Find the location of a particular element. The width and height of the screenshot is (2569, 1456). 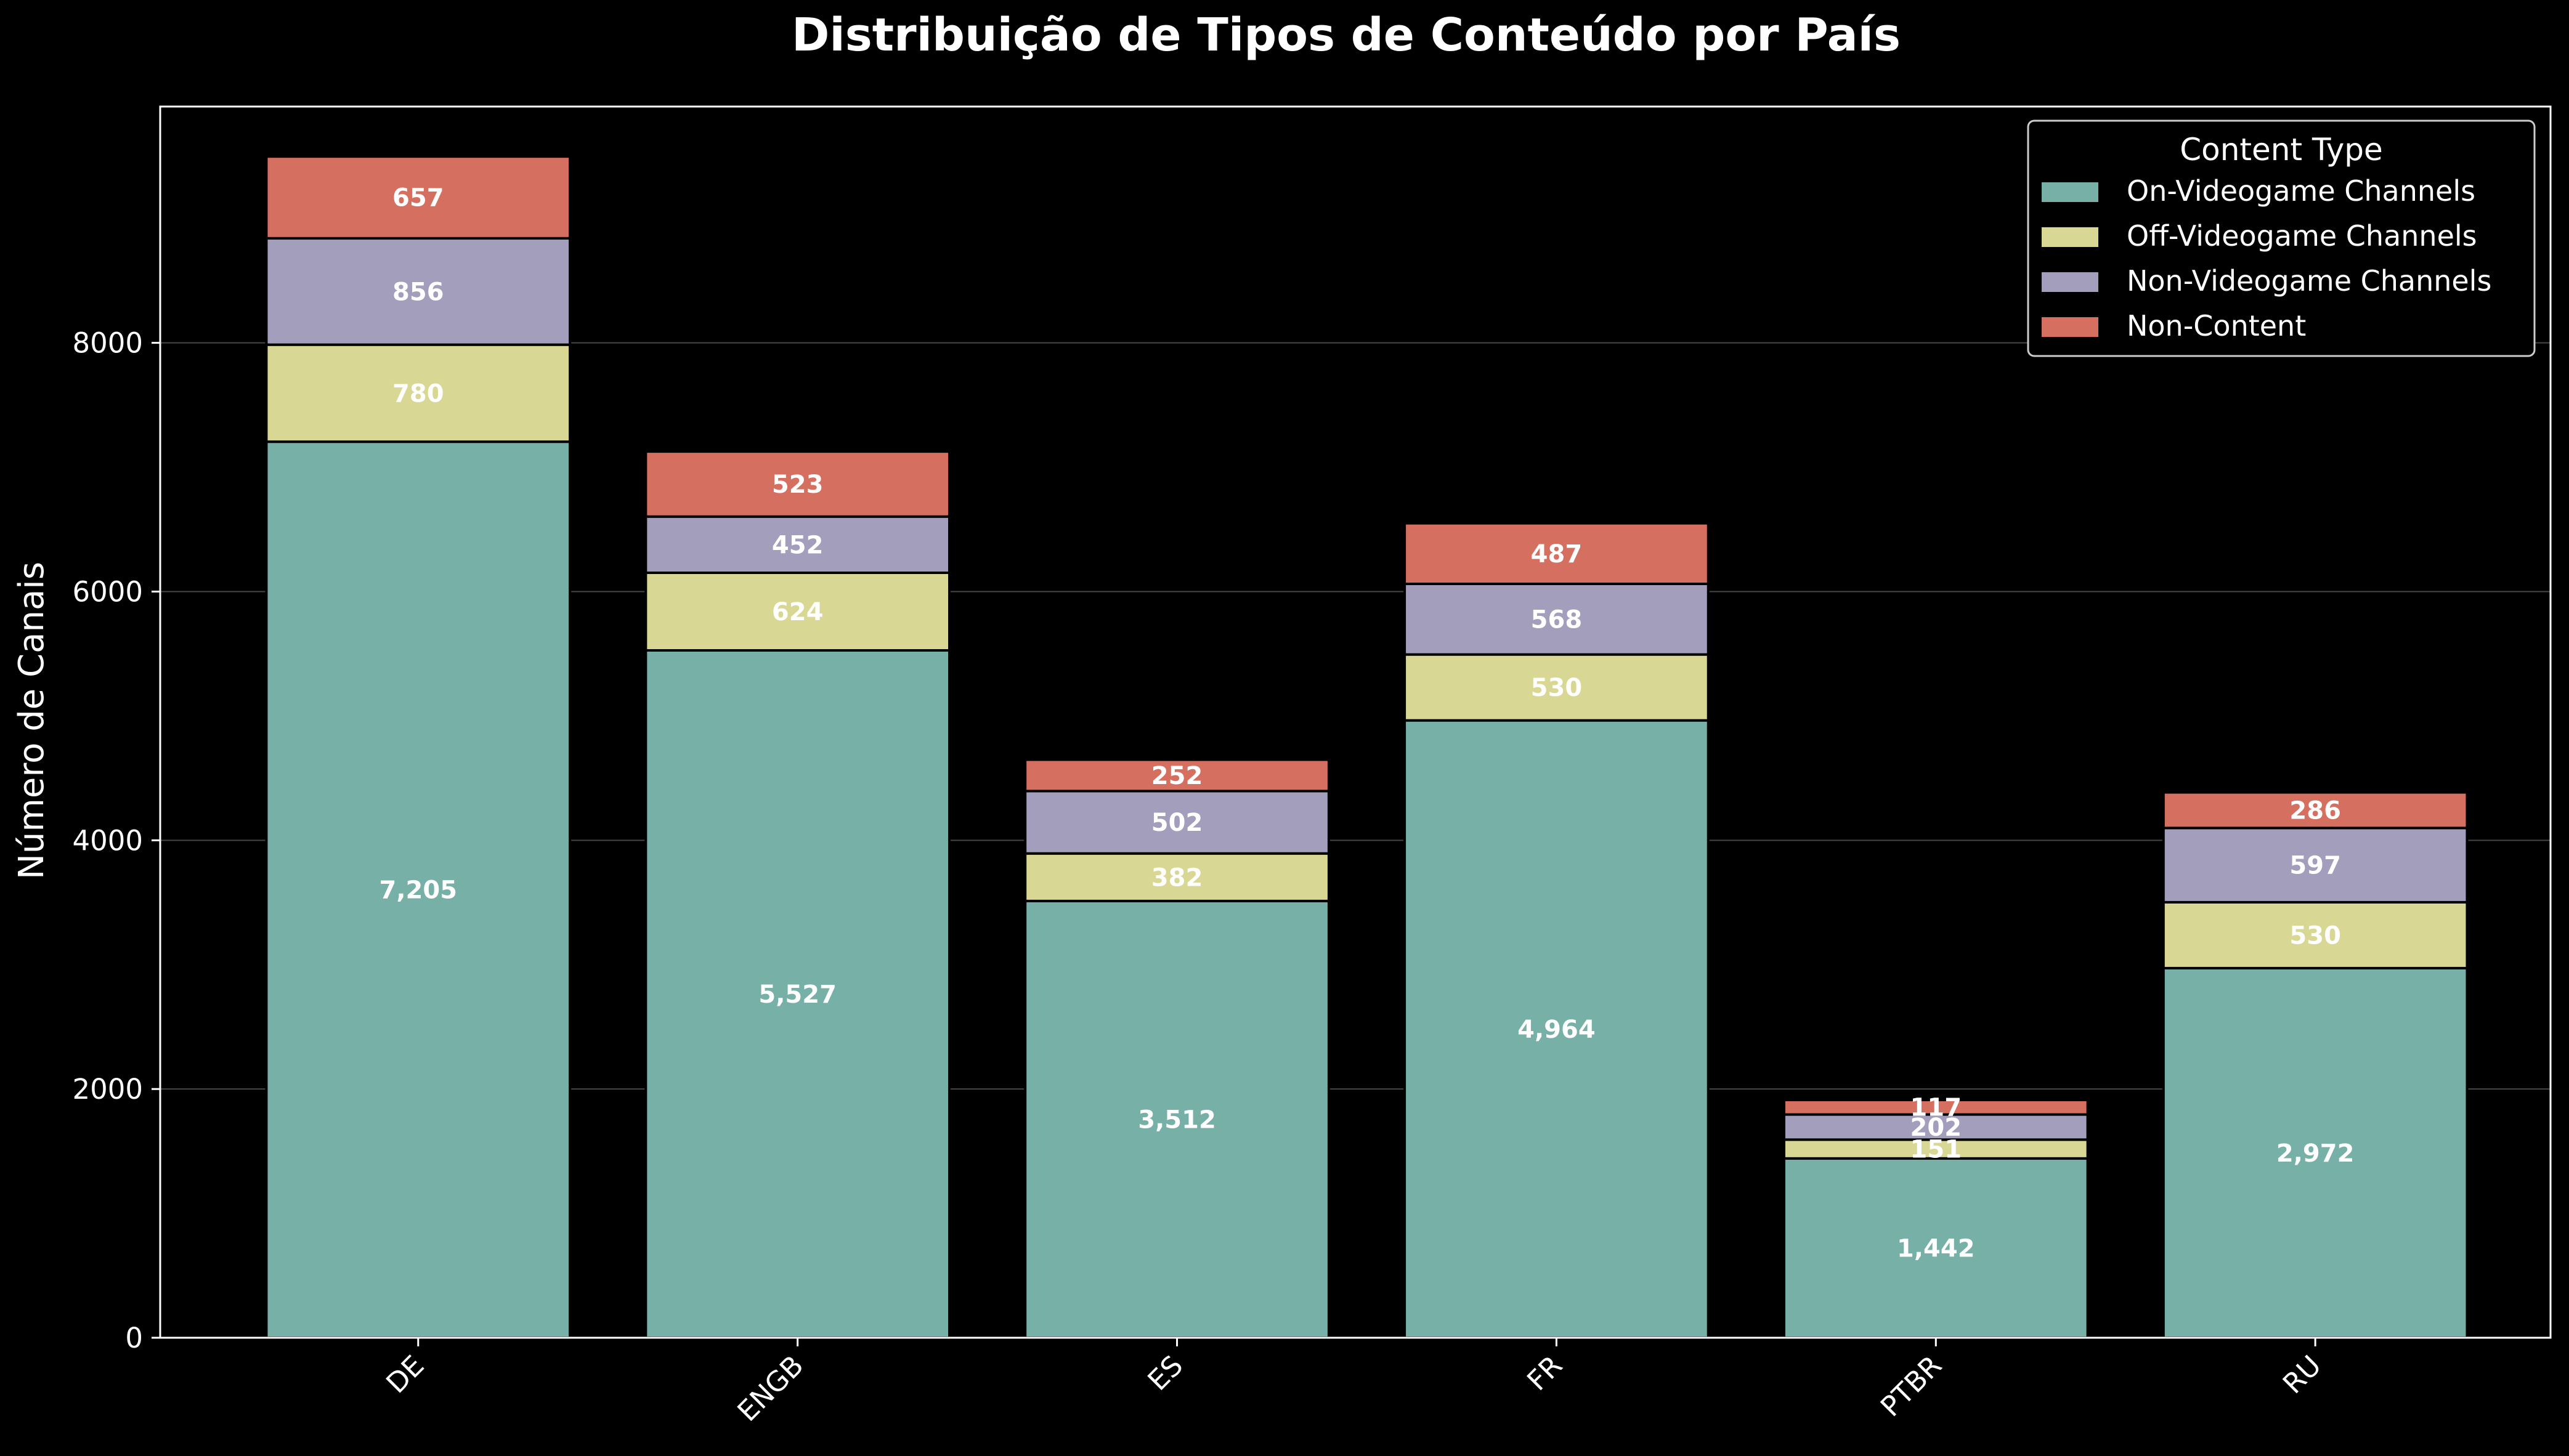

data-label-engb-non-content: 523 is located at coordinates (798, 485).